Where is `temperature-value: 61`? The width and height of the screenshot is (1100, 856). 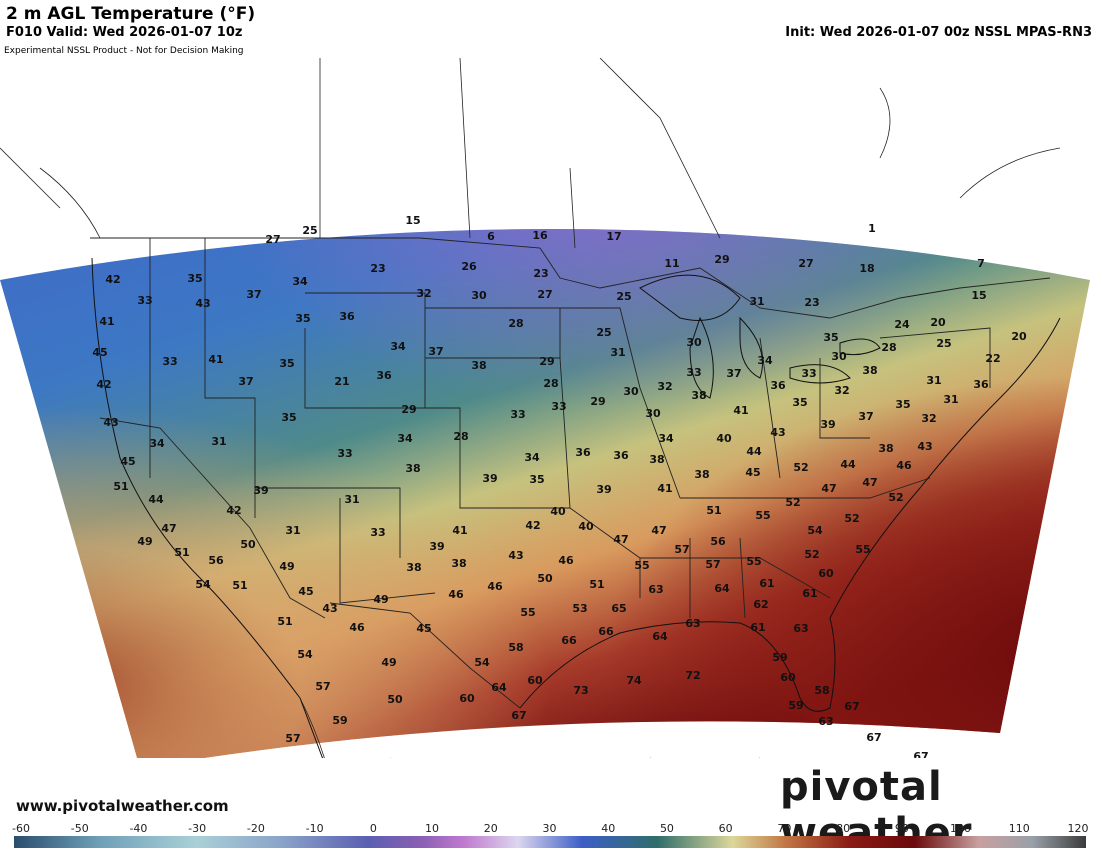 temperature-value: 61 is located at coordinates (766, 583).